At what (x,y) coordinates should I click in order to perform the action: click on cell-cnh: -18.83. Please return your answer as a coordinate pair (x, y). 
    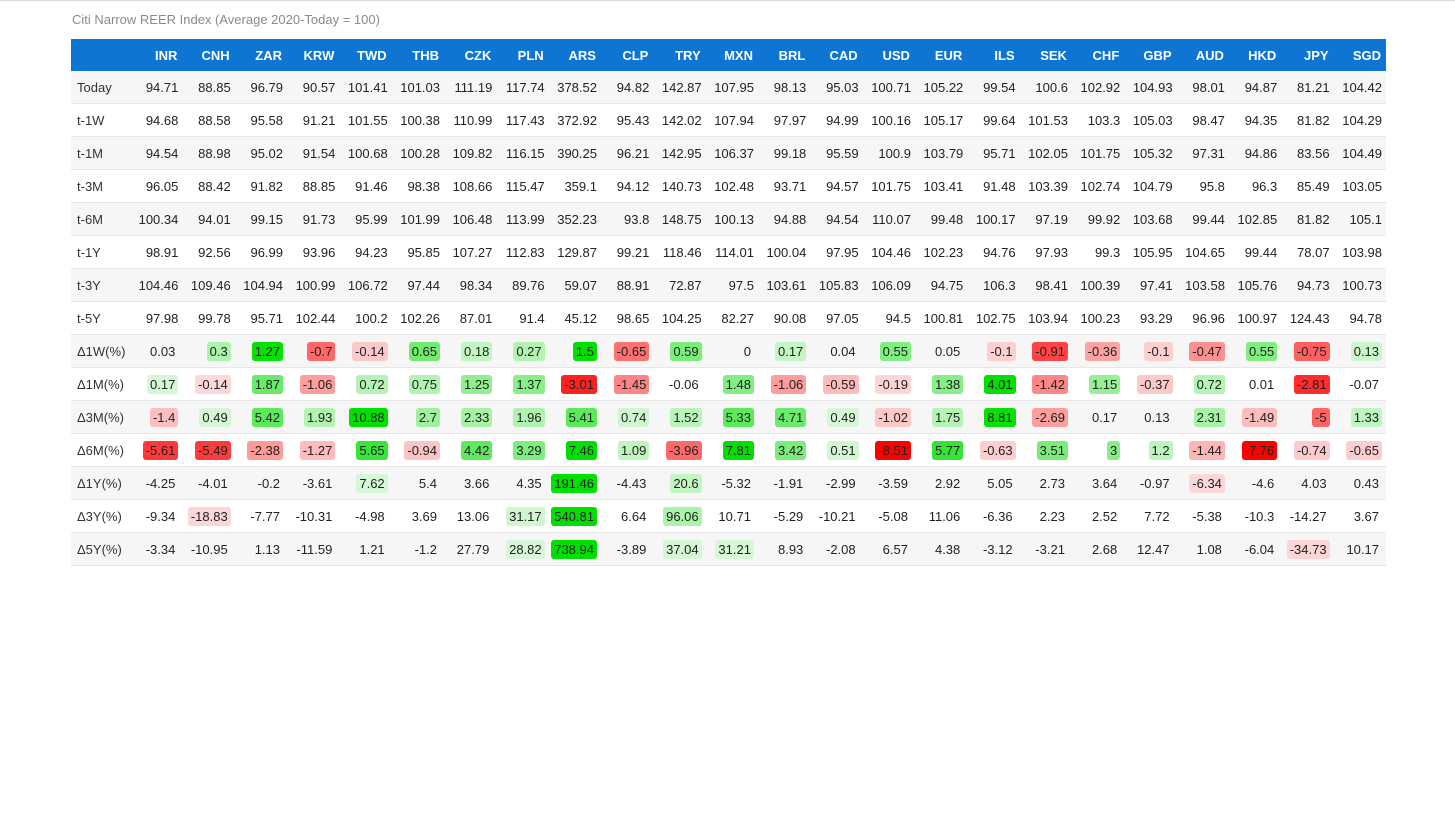
    Looking at the image, I should click on (208, 516).